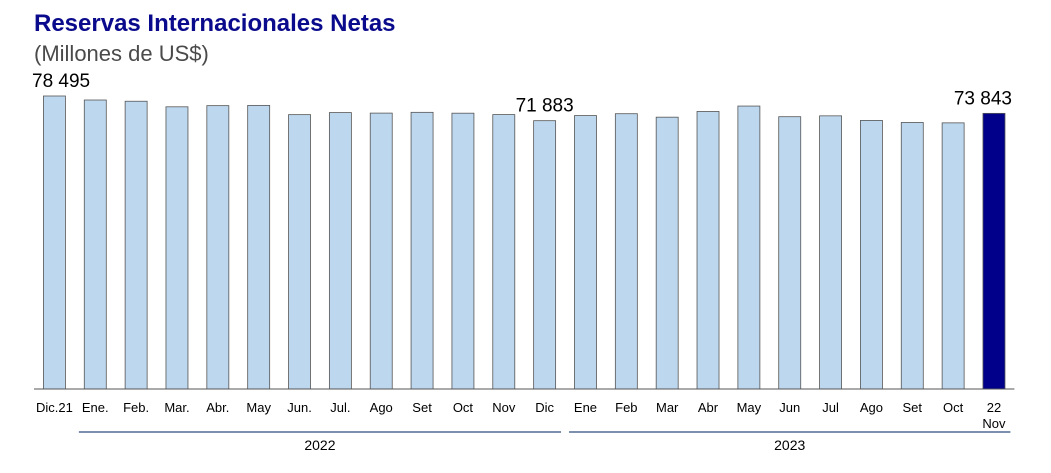 The width and height of the screenshot is (1051, 473). What do you see at coordinates (340, 407) in the screenshot?
I see `x-tick-label: Jul.` at bounding box center [340, 407].